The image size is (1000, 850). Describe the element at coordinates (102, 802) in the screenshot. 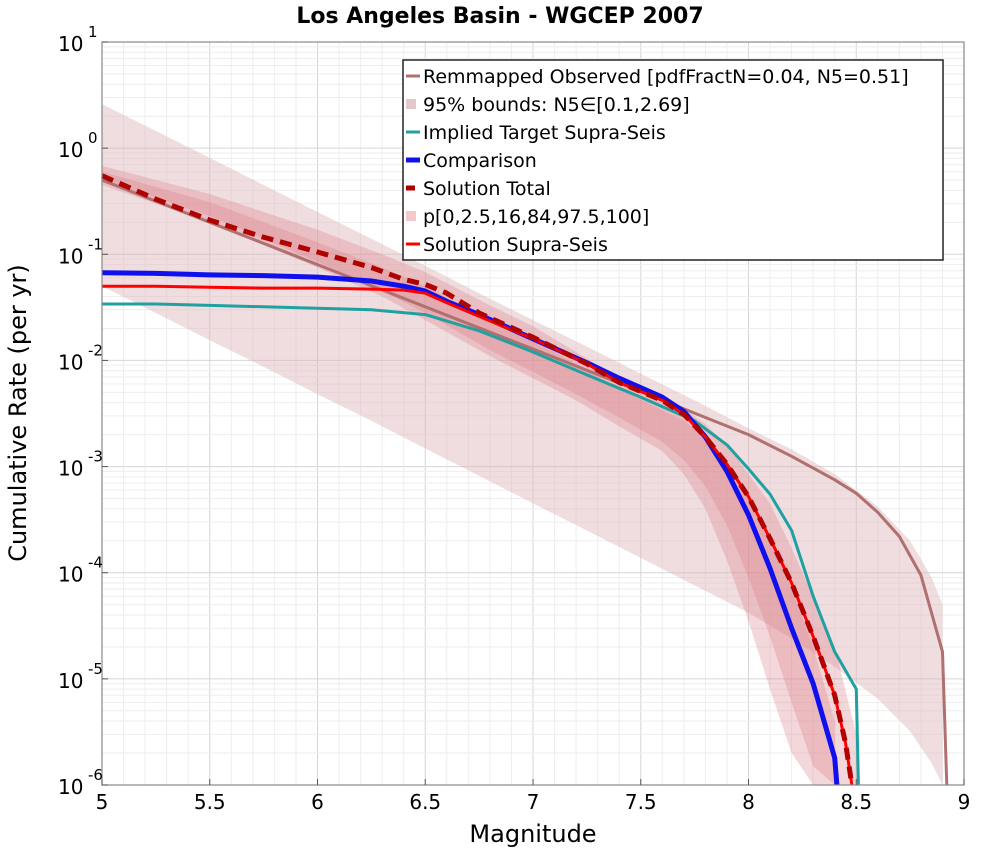

I see `x-tick-label: 5` at that location.